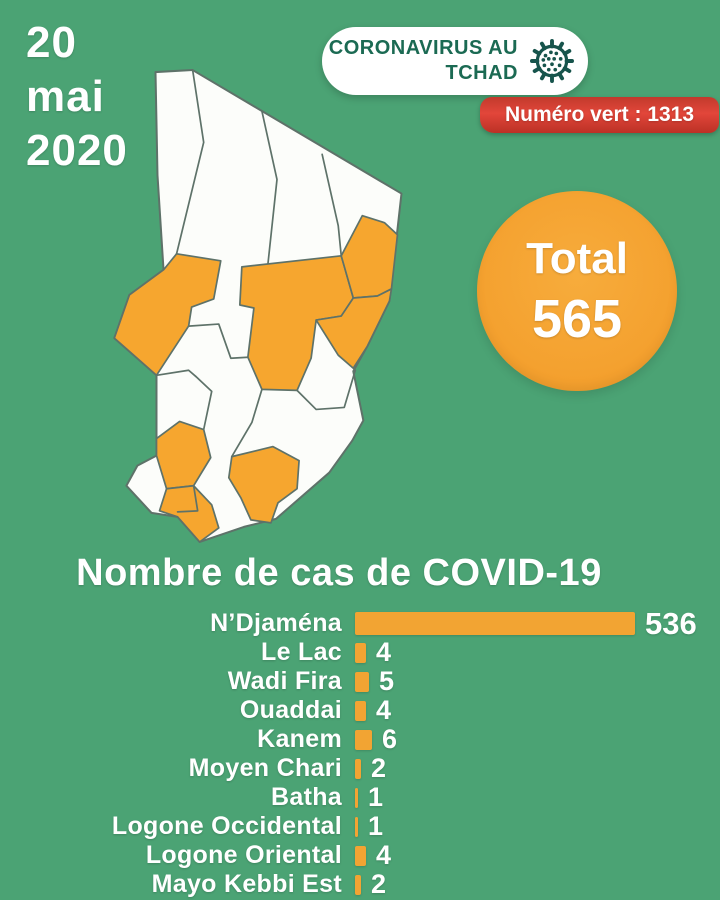  I want to click on chart-row: Kanem 6, so click(360, 739).